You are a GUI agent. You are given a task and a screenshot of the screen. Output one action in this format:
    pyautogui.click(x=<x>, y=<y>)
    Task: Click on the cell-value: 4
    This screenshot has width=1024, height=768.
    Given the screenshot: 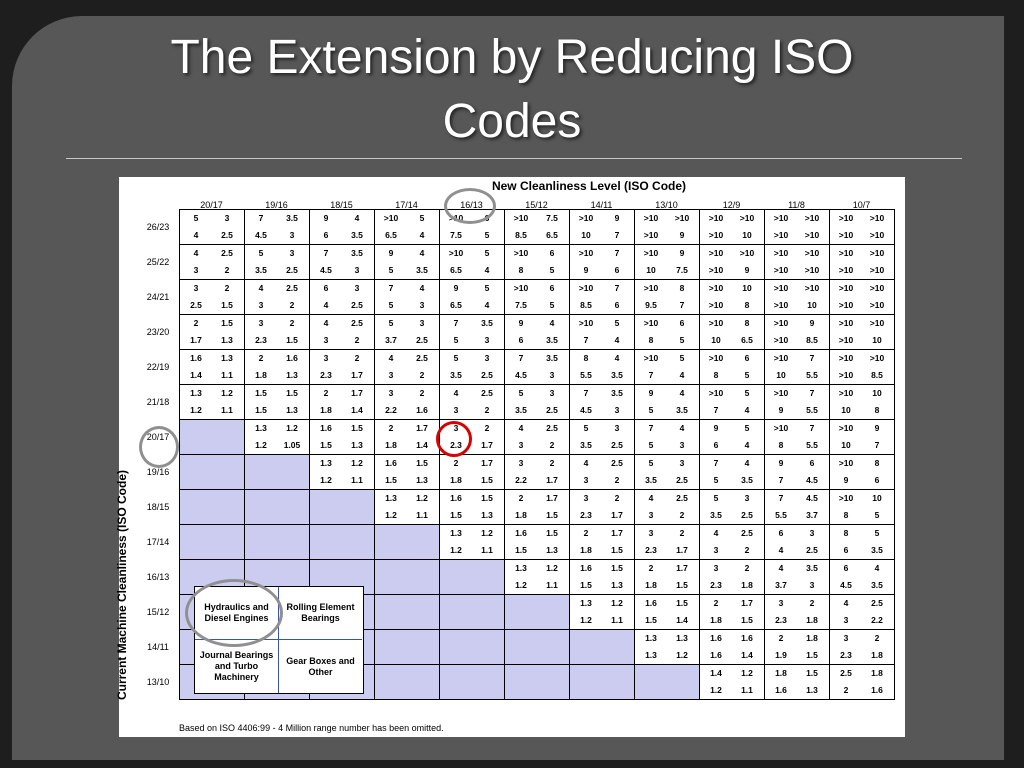 What is the action you would take?
    pyautogui.click(x=552, y=323)
    